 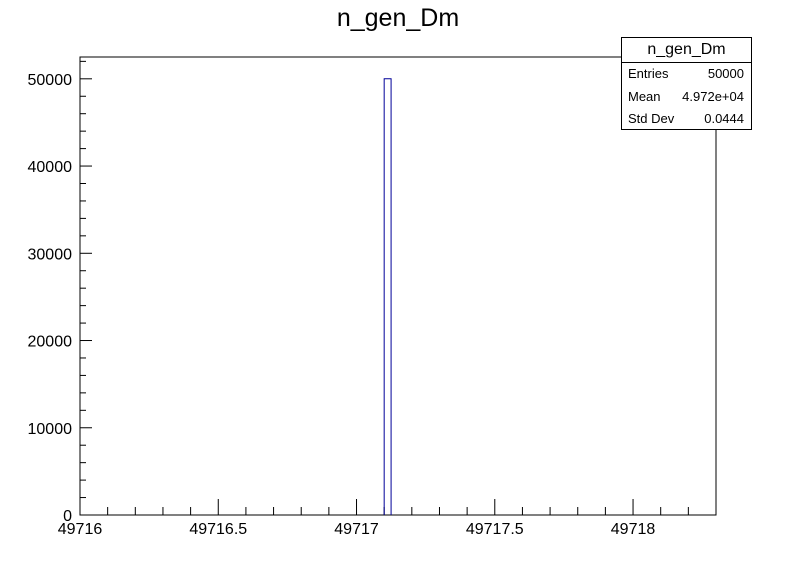 I want to click on stats-value-mean: 4.972e+04, so click(x=713, y=96).